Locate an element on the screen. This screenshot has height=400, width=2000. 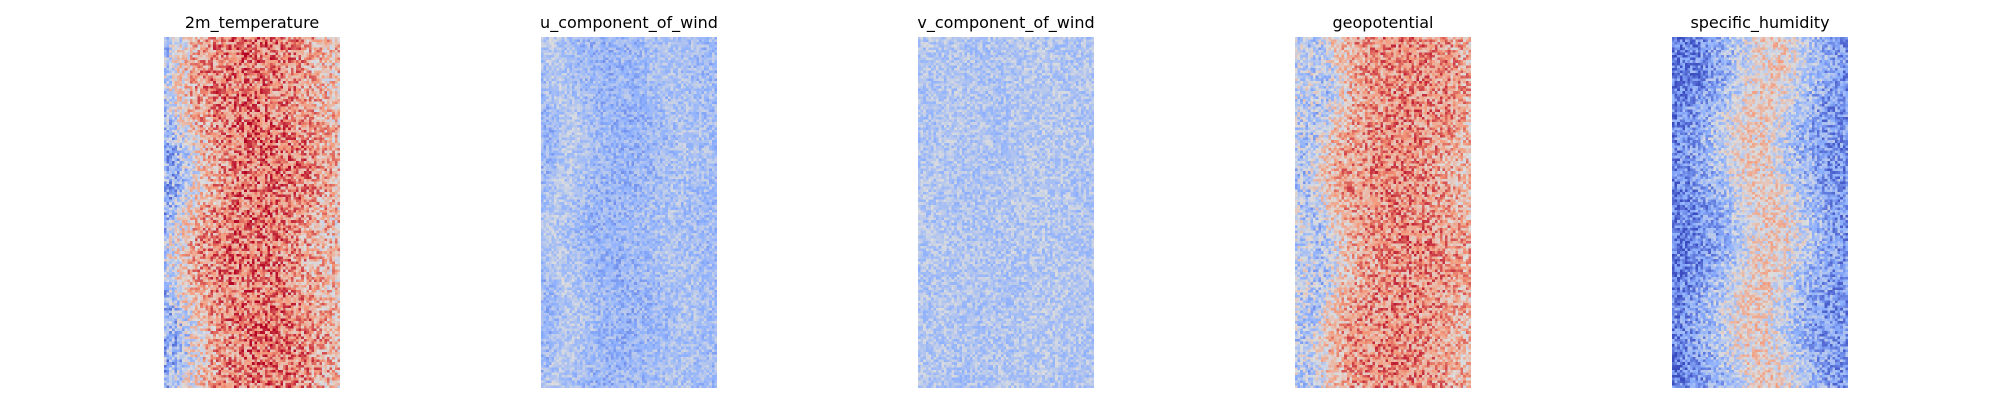
panel-specific-humidity: specific_humidity is located at coordinates (1760, 200).